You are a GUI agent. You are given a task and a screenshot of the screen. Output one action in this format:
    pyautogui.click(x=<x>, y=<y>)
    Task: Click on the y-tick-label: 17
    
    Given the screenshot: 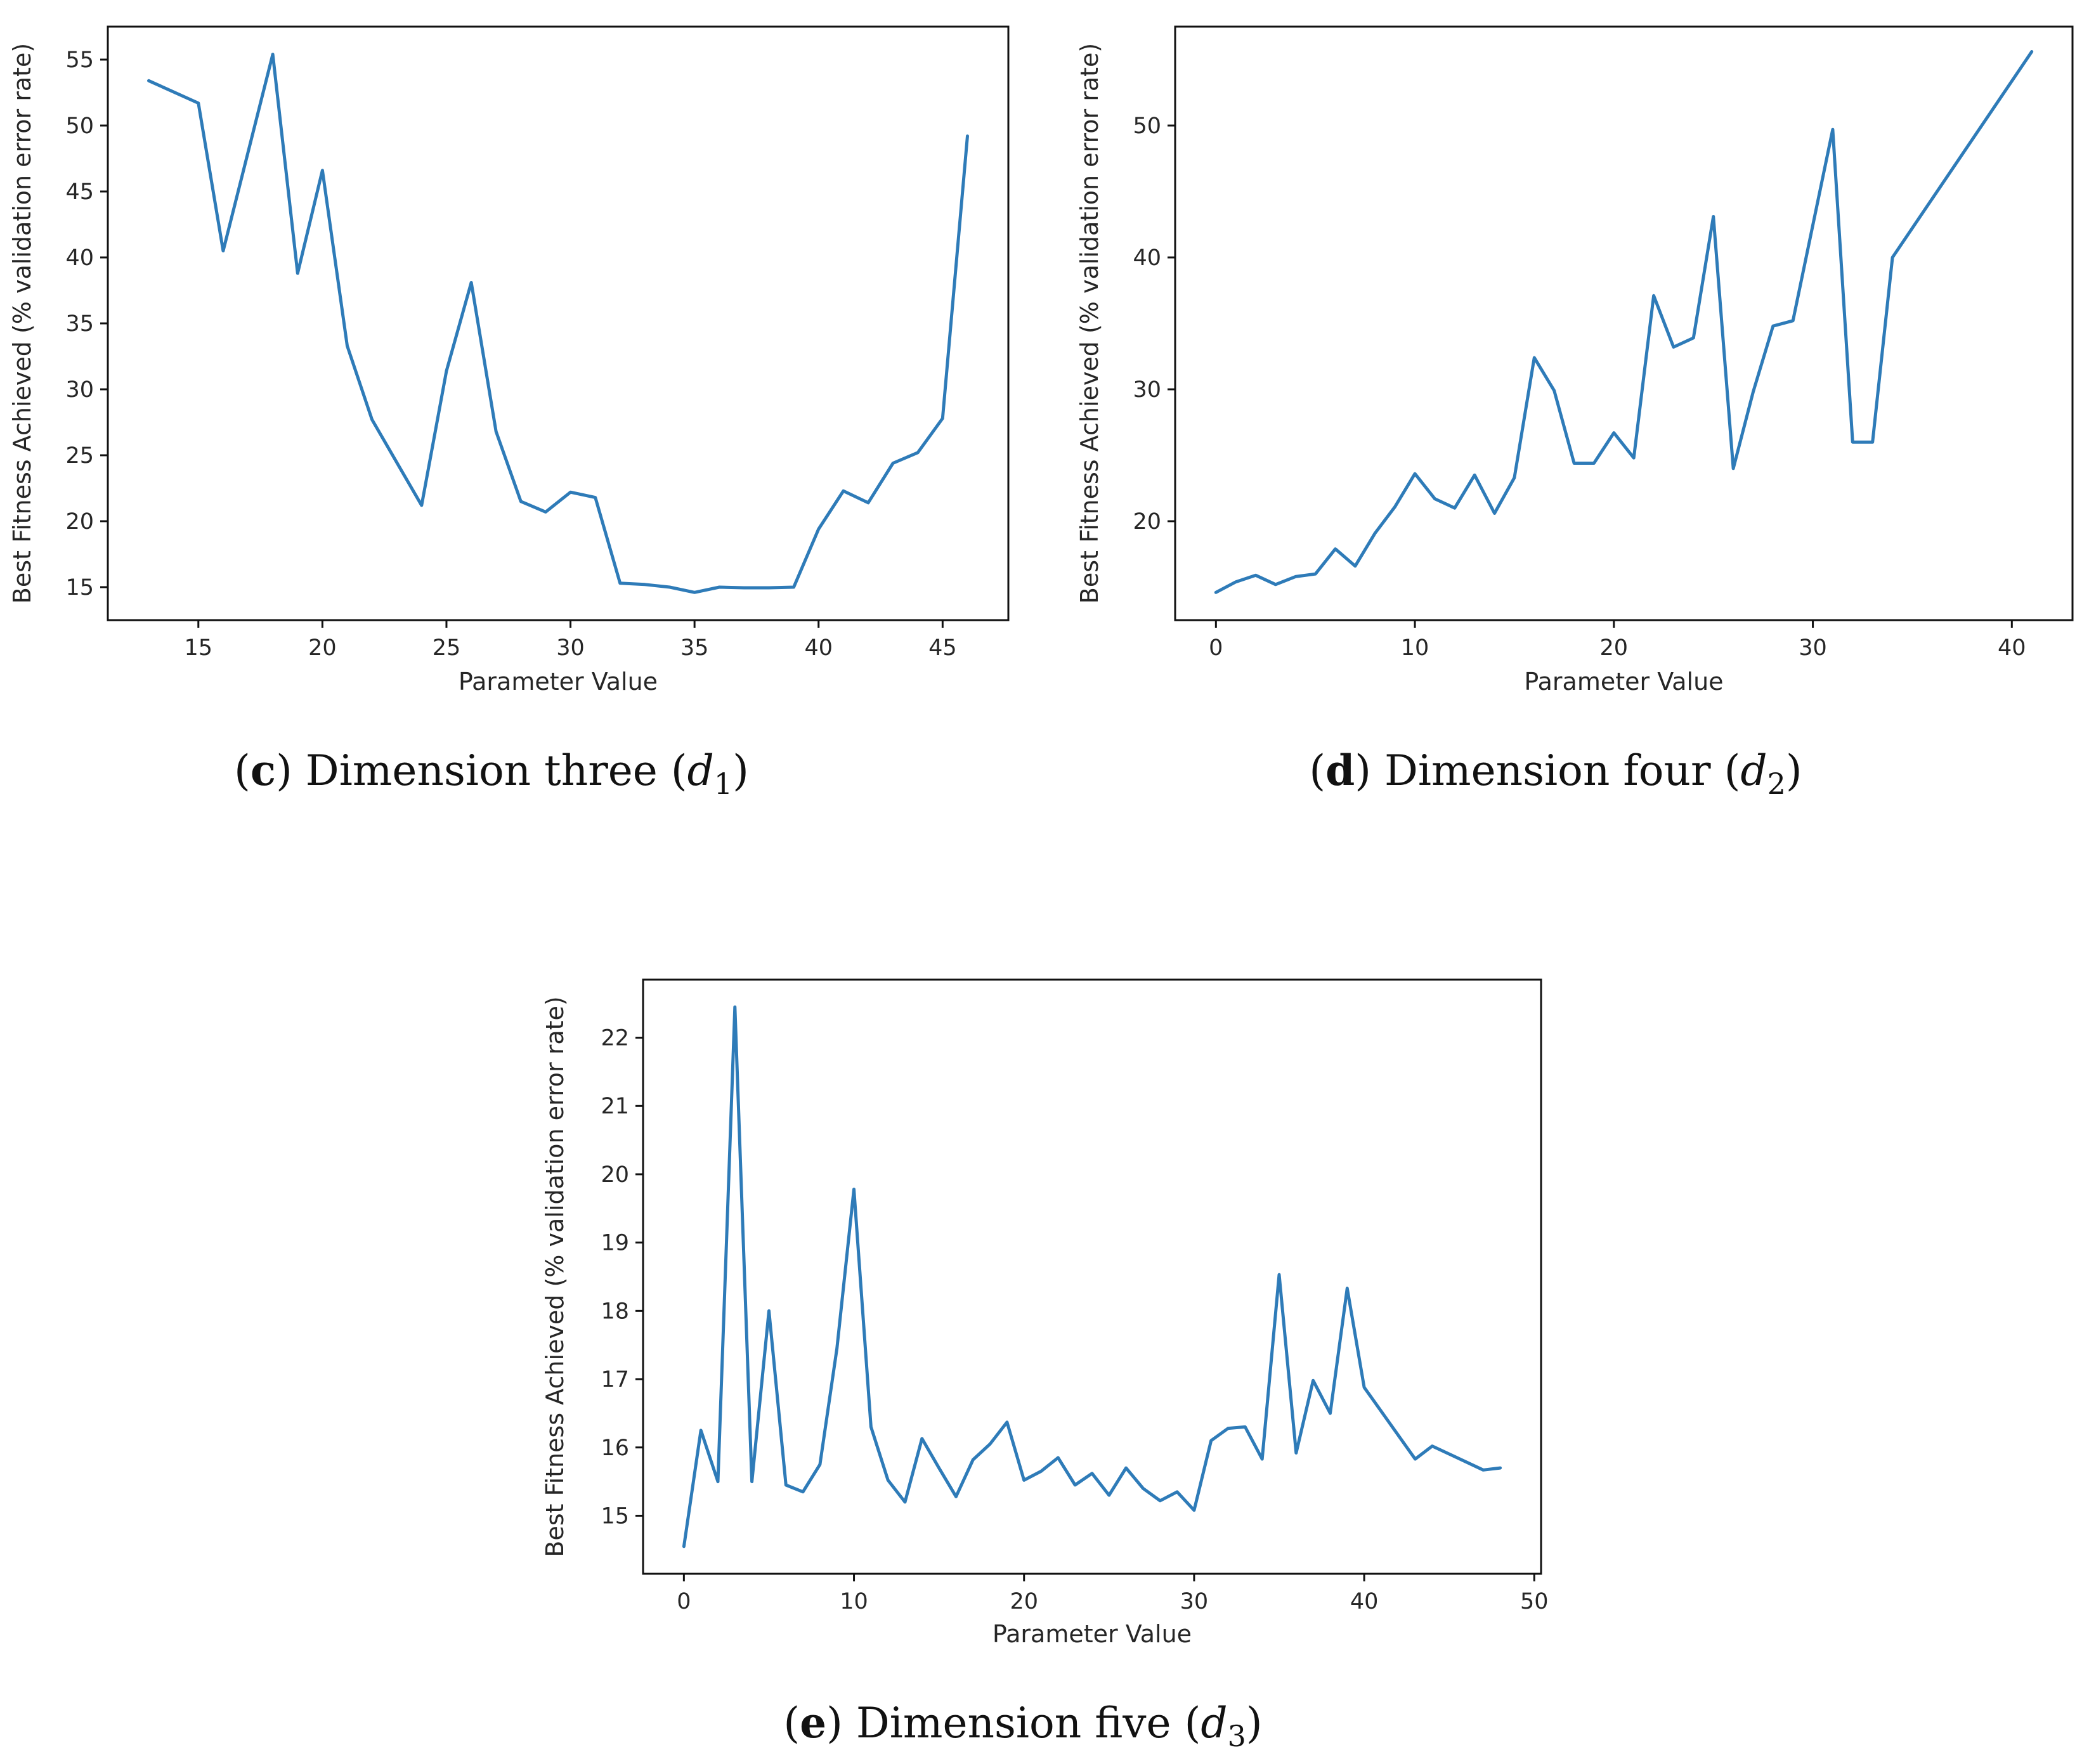 What is the action you would take?
    pyautogui.click(x=615, y=1380)
    